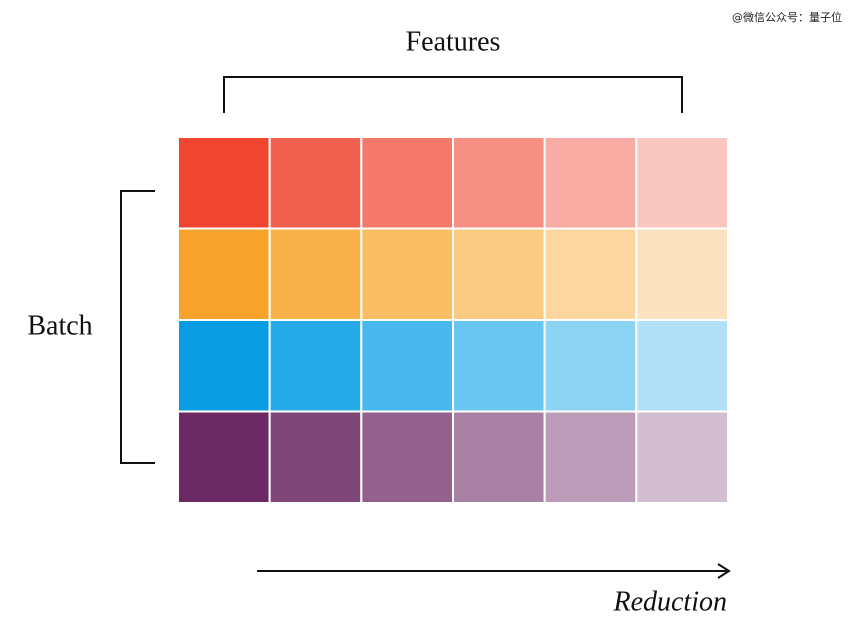  What do you see at coordinates (787, 17) in the screenshot?
I see `watermark: @微信公众号：量子位` at bounding box center [787, 17].